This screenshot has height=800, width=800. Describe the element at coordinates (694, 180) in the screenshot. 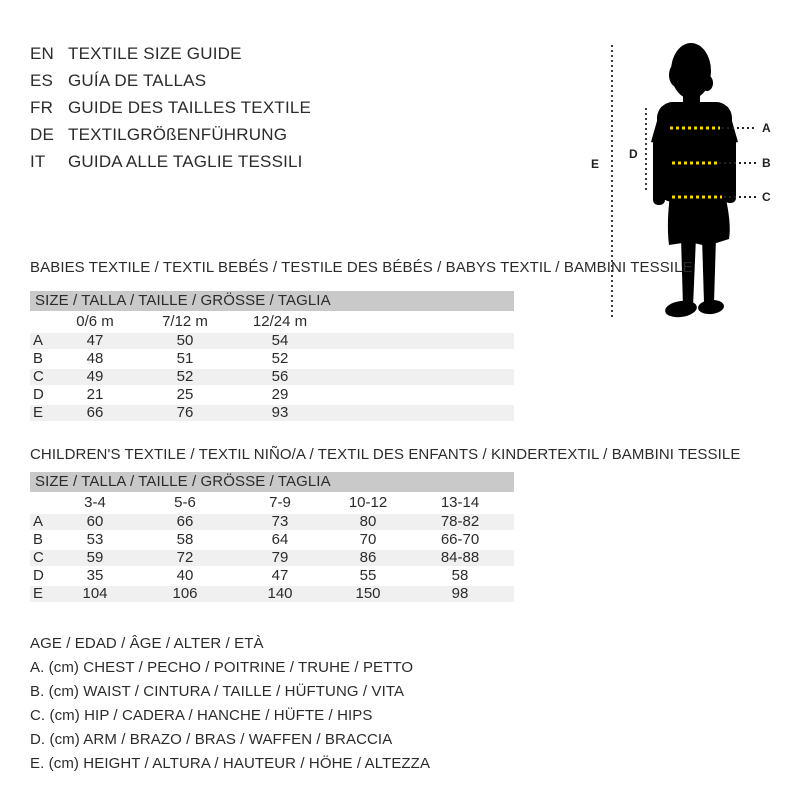

I see `child-silhouette-icon` at that location.